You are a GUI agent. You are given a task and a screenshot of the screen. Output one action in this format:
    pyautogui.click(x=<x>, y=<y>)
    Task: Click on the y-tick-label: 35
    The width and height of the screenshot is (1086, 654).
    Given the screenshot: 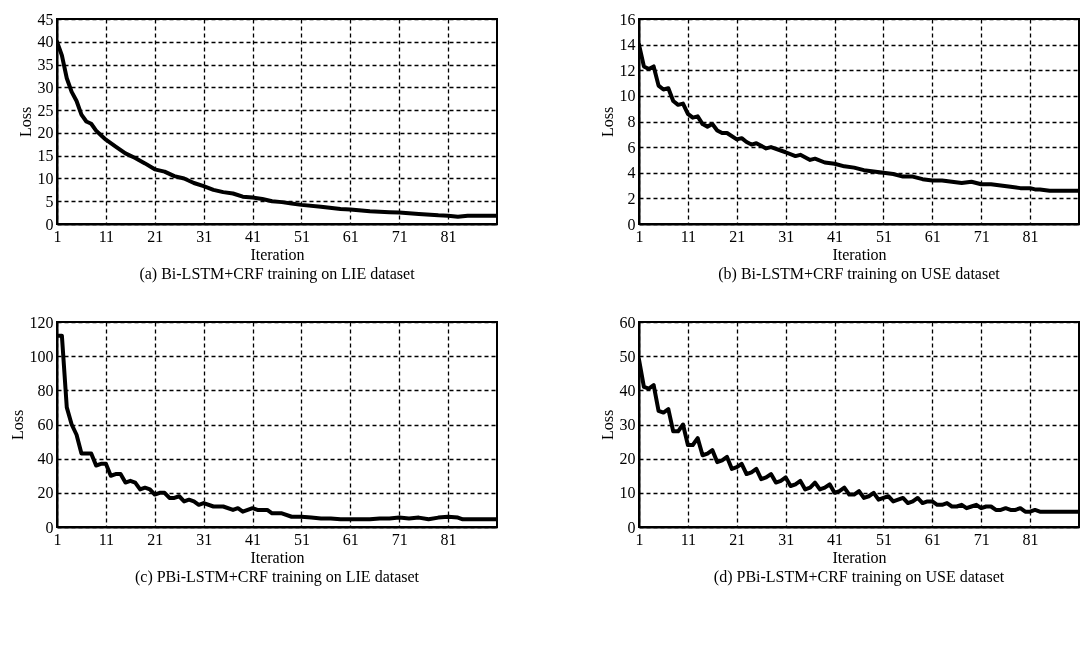 What is the action you would take?
    pyautogui.click(x=45, y=65)
    